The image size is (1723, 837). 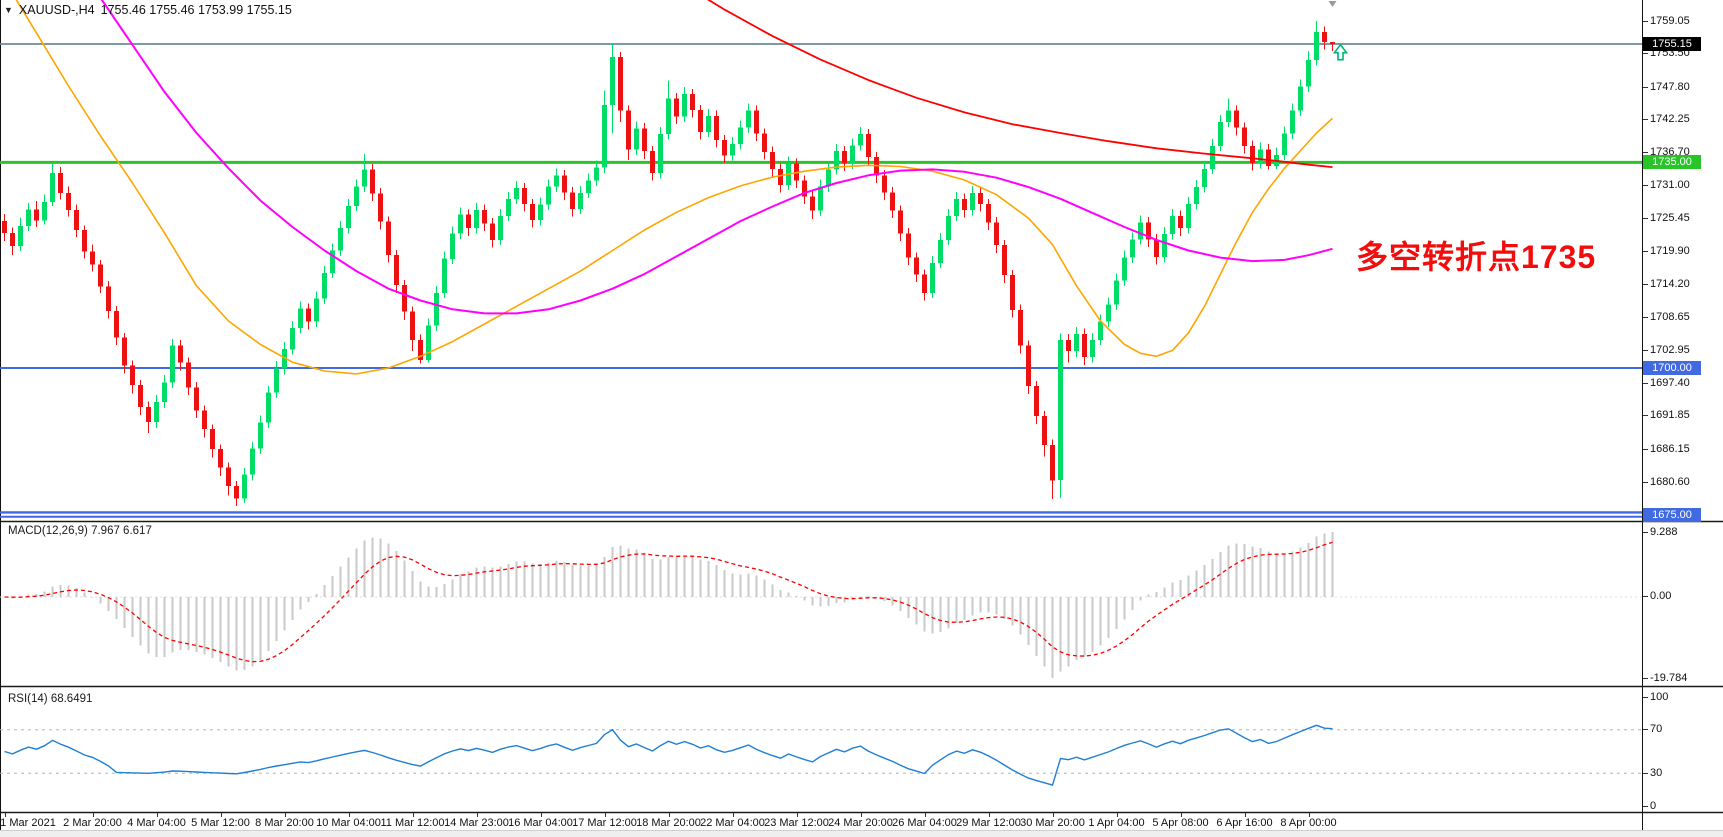 I want to click on macd-histogram, so click(x=672, y=605).